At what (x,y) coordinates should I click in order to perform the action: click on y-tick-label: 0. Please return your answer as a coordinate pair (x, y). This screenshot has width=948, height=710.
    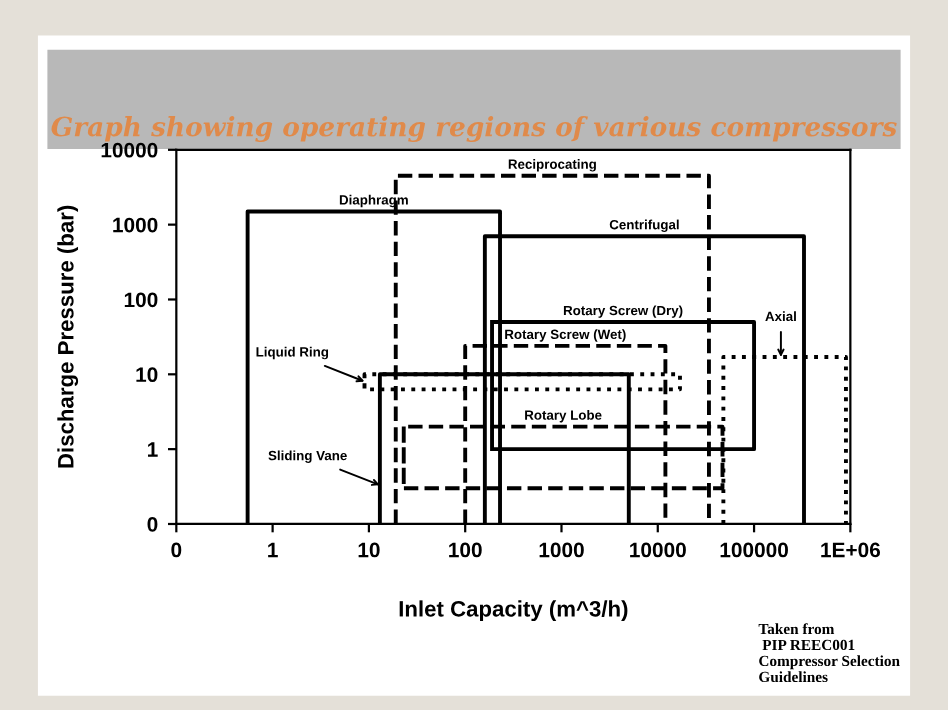
    Looking at the image, I should click on (152, 524).